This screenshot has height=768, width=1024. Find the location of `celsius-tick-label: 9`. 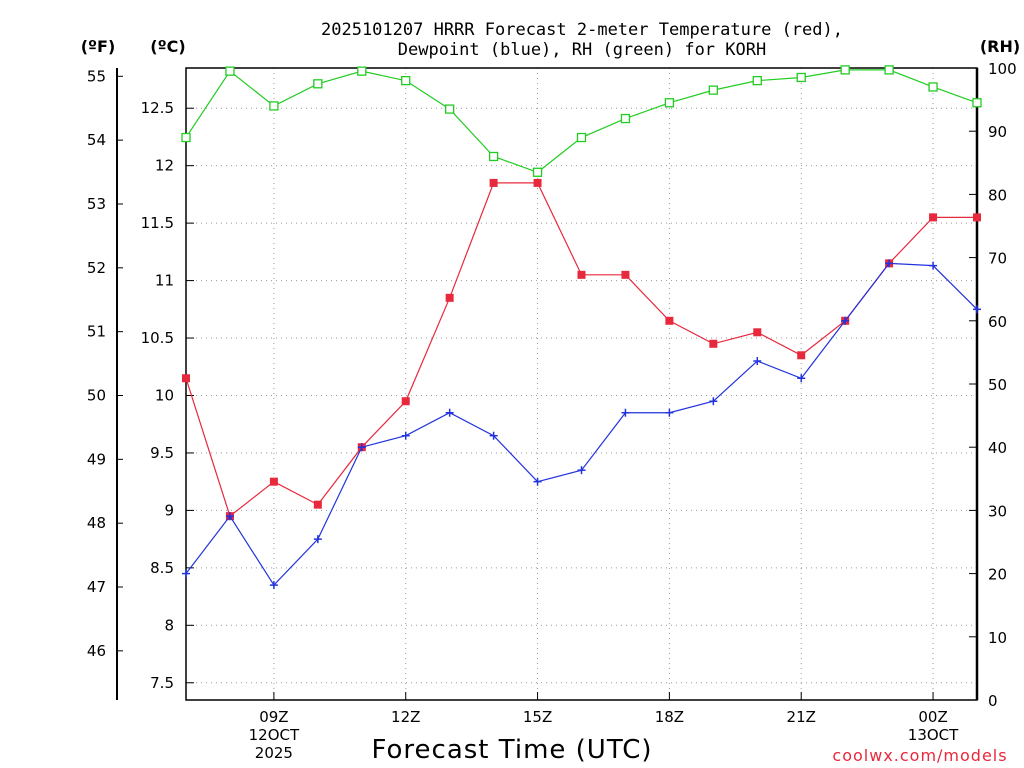

celsius-tick-label: 9 is located at coordinates (169, 510).